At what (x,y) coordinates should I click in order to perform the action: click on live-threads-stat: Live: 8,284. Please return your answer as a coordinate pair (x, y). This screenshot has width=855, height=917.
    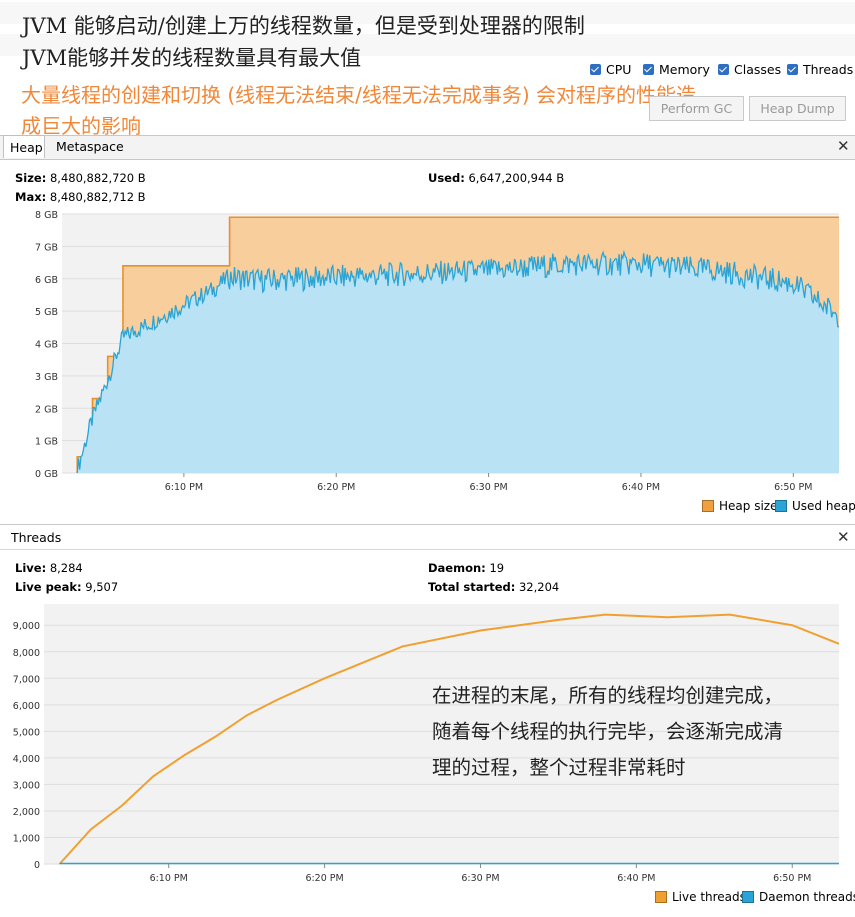
    Looking at the image, I should click on (49, 568).